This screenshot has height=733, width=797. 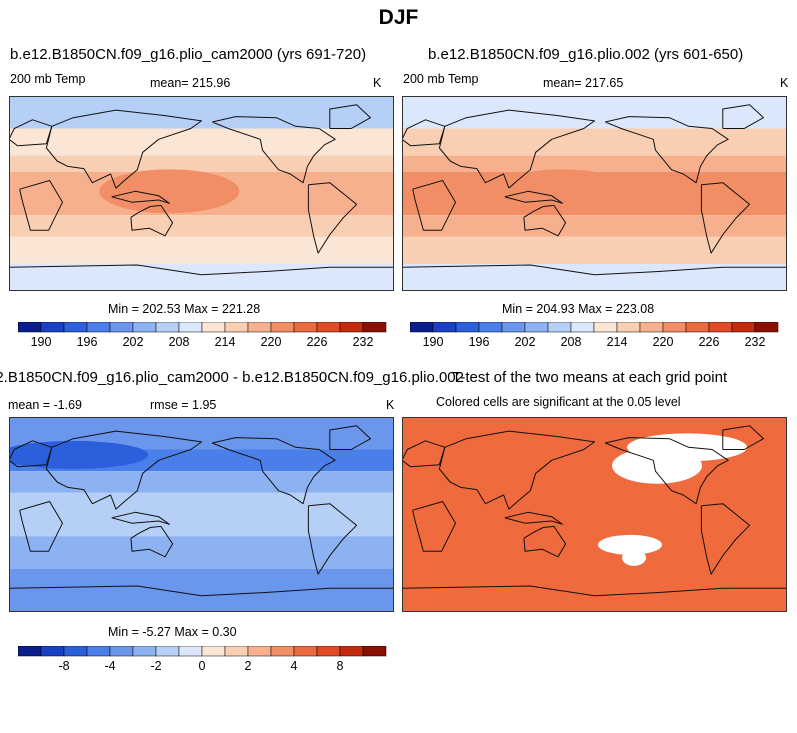 What do you see at coordinates (248, 666) in the screenshot?
I see `colorbar-tick-label: 2` at bounding box center [248, 666].